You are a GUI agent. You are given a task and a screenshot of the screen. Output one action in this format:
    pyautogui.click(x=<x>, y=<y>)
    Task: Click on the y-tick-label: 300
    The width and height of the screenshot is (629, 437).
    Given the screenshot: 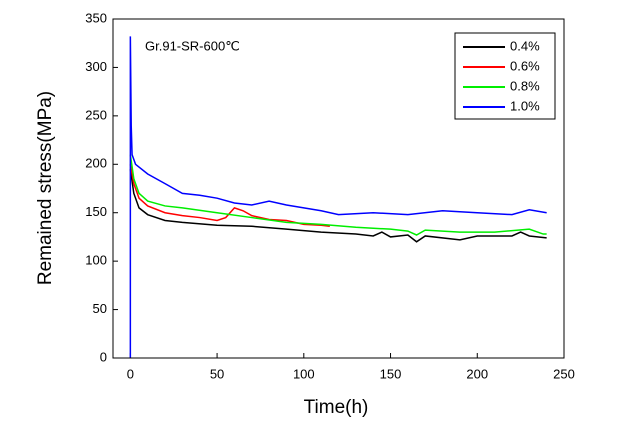 What is the action you would take?
    pyautogui.click(x=96, y=66)
    